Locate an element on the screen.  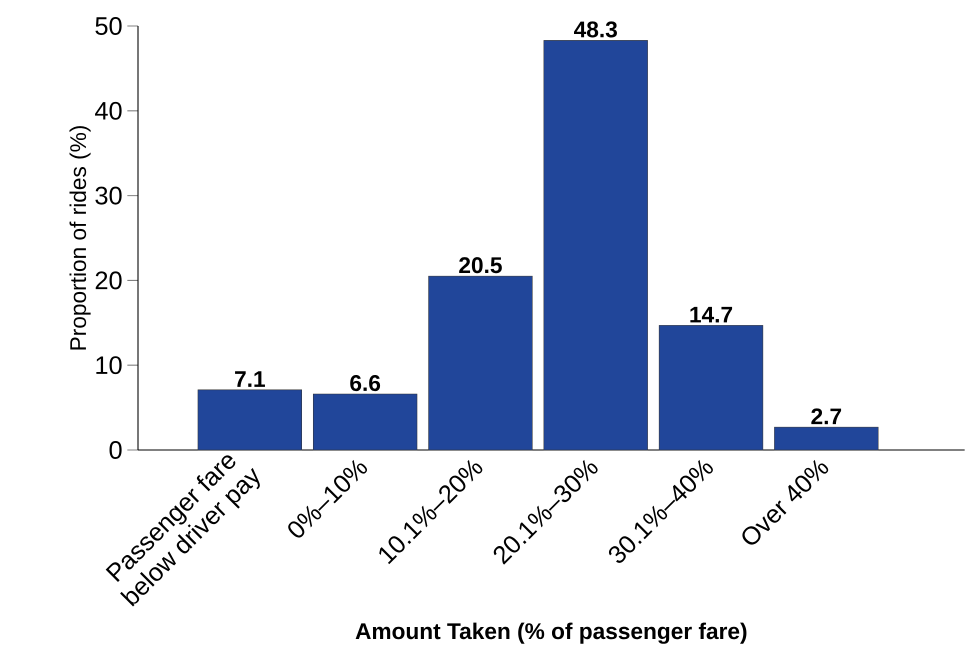
data-label: 7.1 is located at coordinates (250, 379).